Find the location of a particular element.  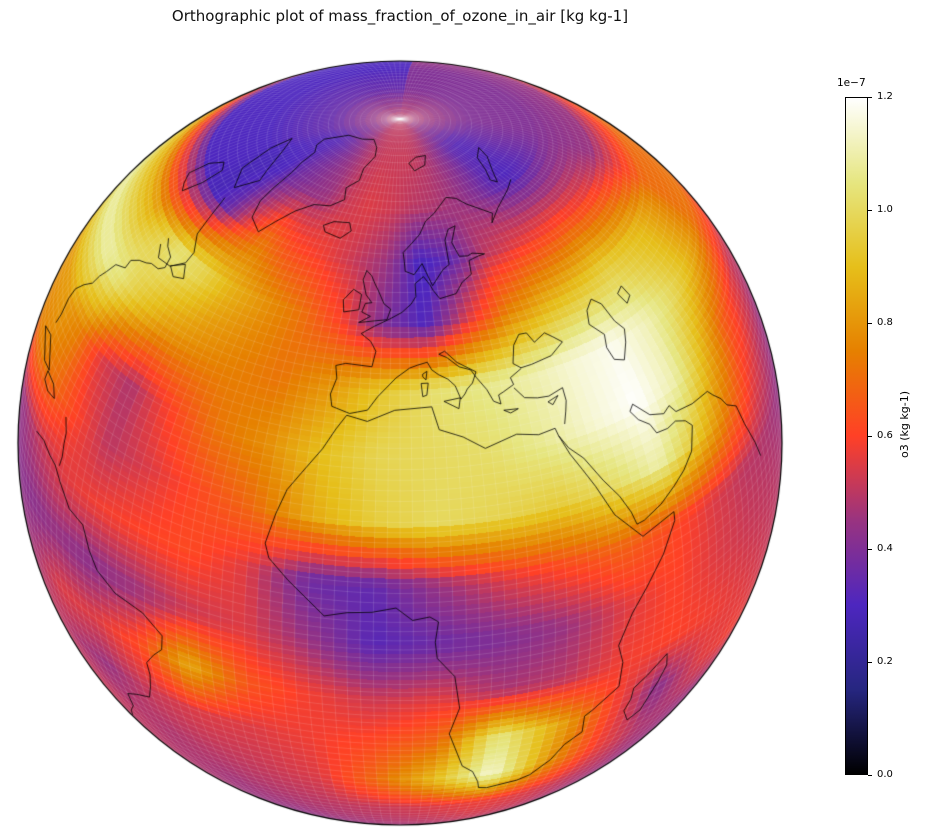

colorbar-tick-label: 0.2 is located at coordinates (885, 661).